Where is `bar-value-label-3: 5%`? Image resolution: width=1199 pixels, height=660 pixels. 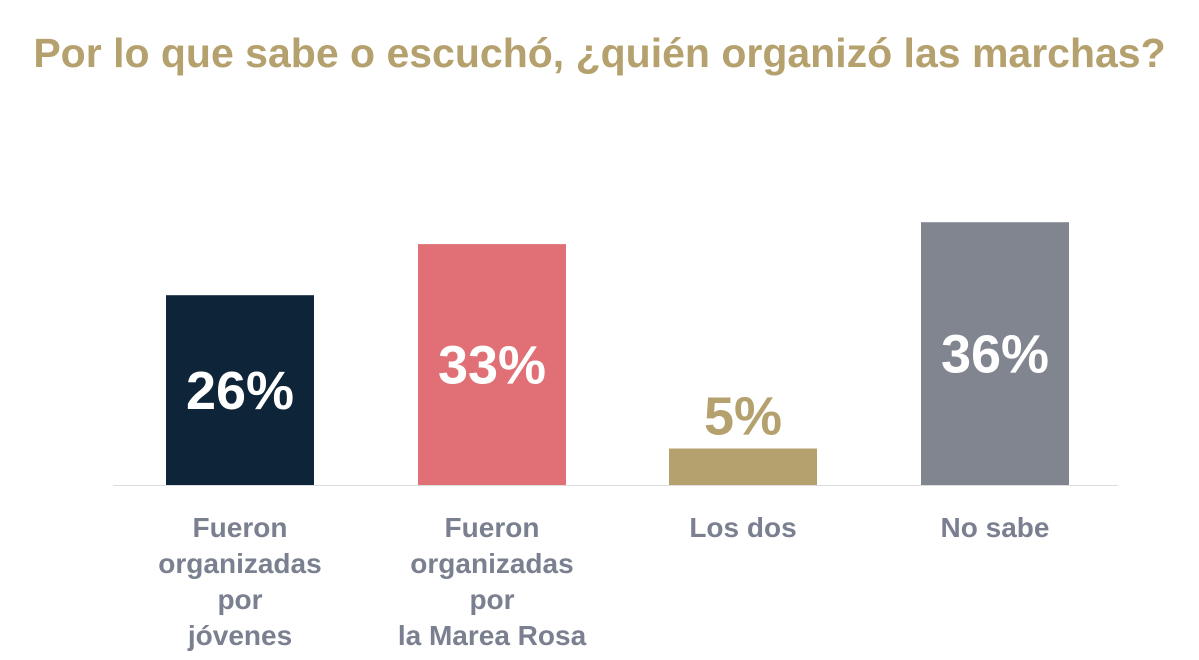
bar-value-label-3: 5% is located at coordinates (743, 417).